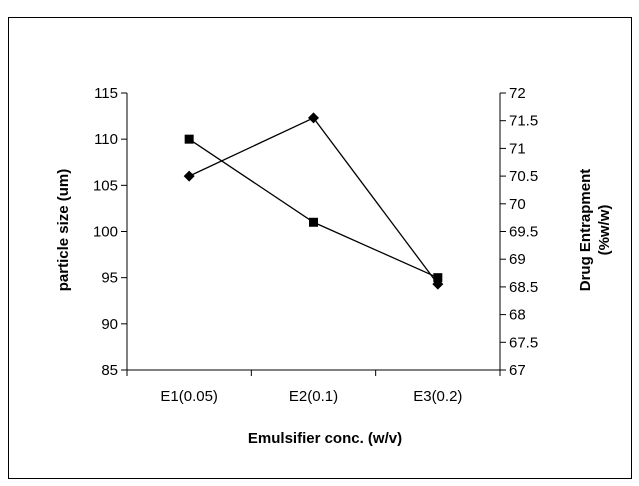  What do you see at coordinates (604, 230) in the screenshot?
I see `y2-axis-title-line2: (%w/w)` at bounding box center [604, 230].